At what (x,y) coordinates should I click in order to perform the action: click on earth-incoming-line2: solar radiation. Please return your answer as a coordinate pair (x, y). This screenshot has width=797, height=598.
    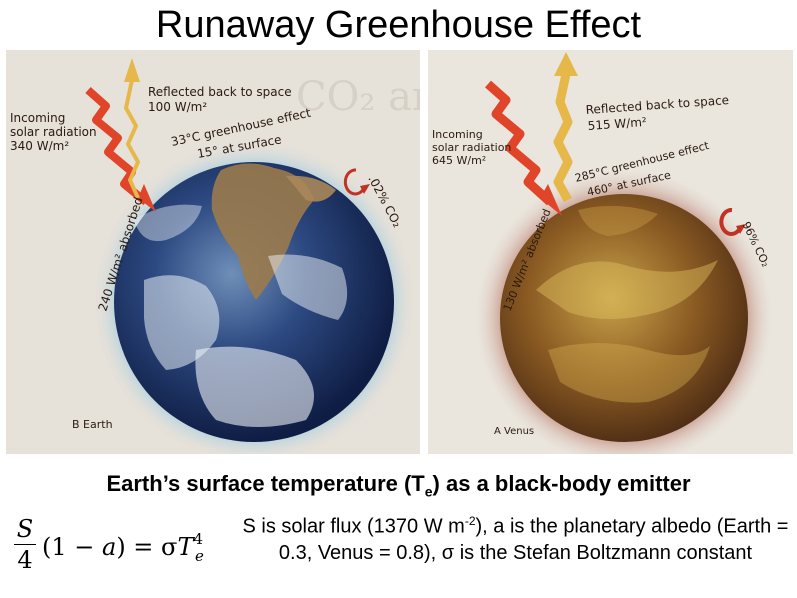
    Looking at the image, I should click on (53, 132).